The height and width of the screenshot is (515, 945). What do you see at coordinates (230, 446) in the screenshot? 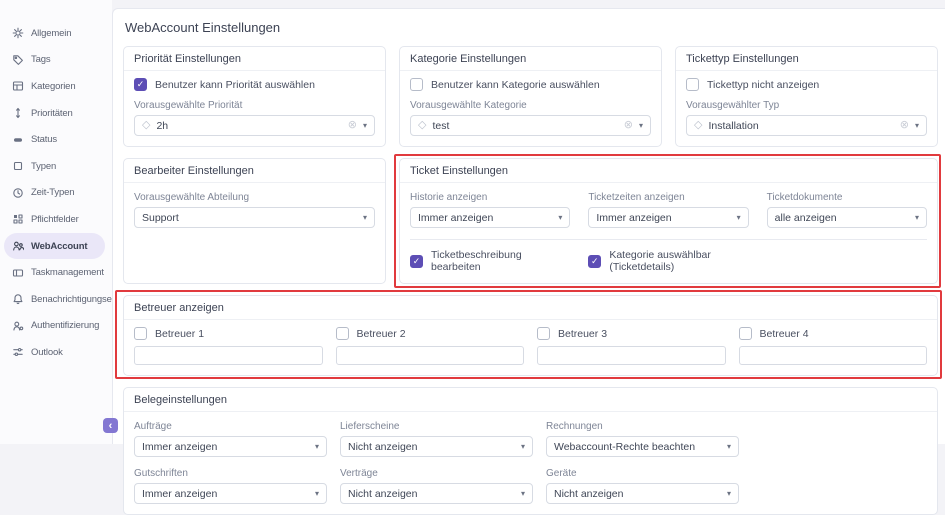
I see `auftraege-select: Immer anzeigen ▾` at bounding box center [230, 446].